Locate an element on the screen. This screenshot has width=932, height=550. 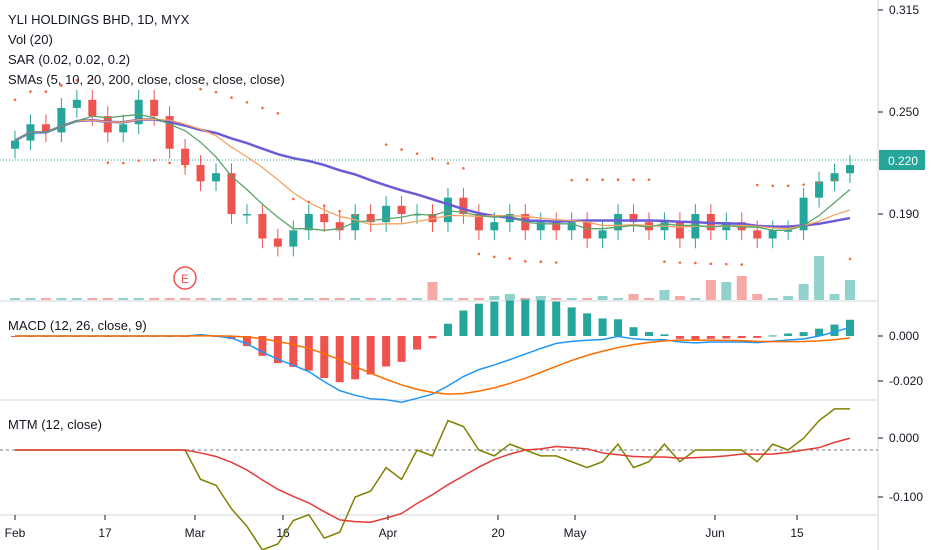
time-label: 17 is located at coordinates (105, 533).